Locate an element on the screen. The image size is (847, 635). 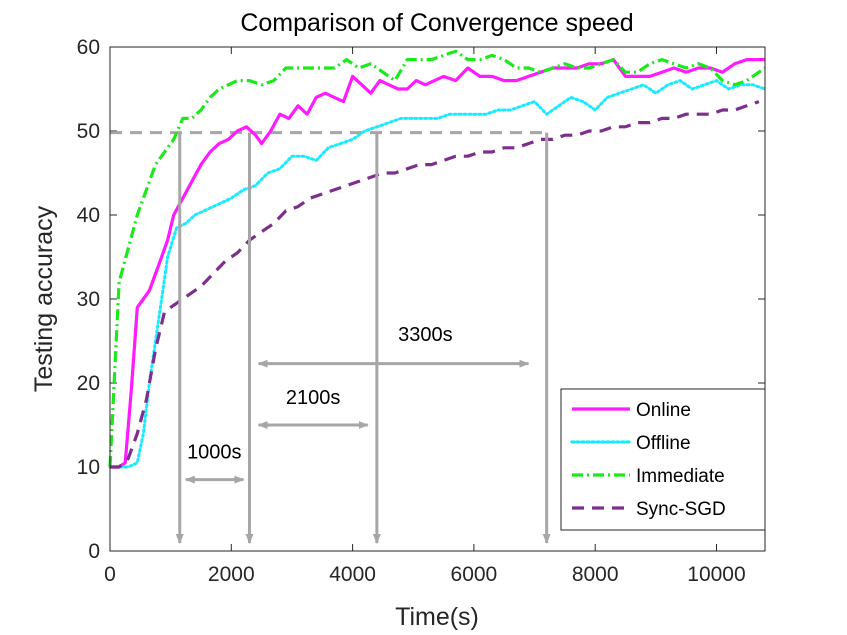
y-tick-label: 10 is located at coordinates (88, 467).